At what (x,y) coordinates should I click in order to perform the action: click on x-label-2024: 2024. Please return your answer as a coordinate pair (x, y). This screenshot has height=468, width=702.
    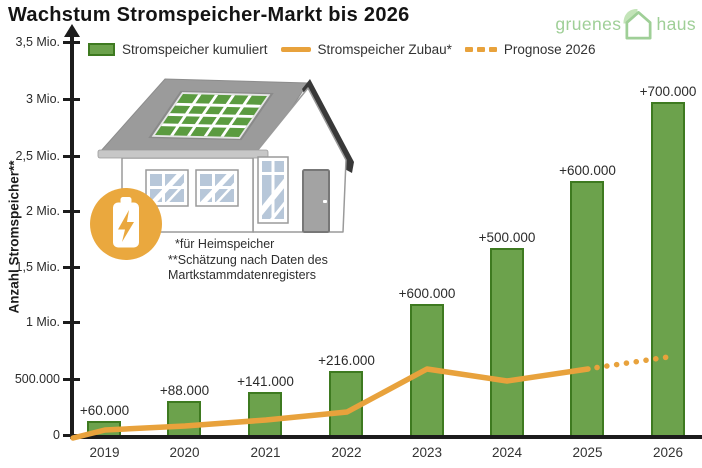
    Looking at the image, I should click on (507, 452).